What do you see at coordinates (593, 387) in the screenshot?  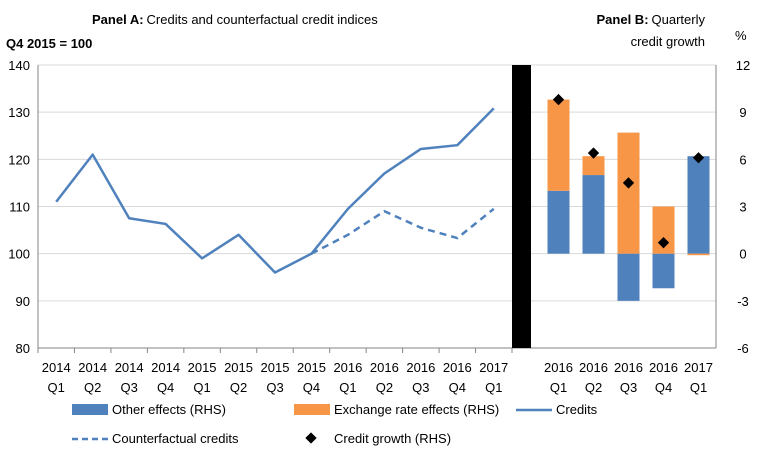 I see `x-tick-label-b-quarter: Q2` at bounding box center [593, 387].